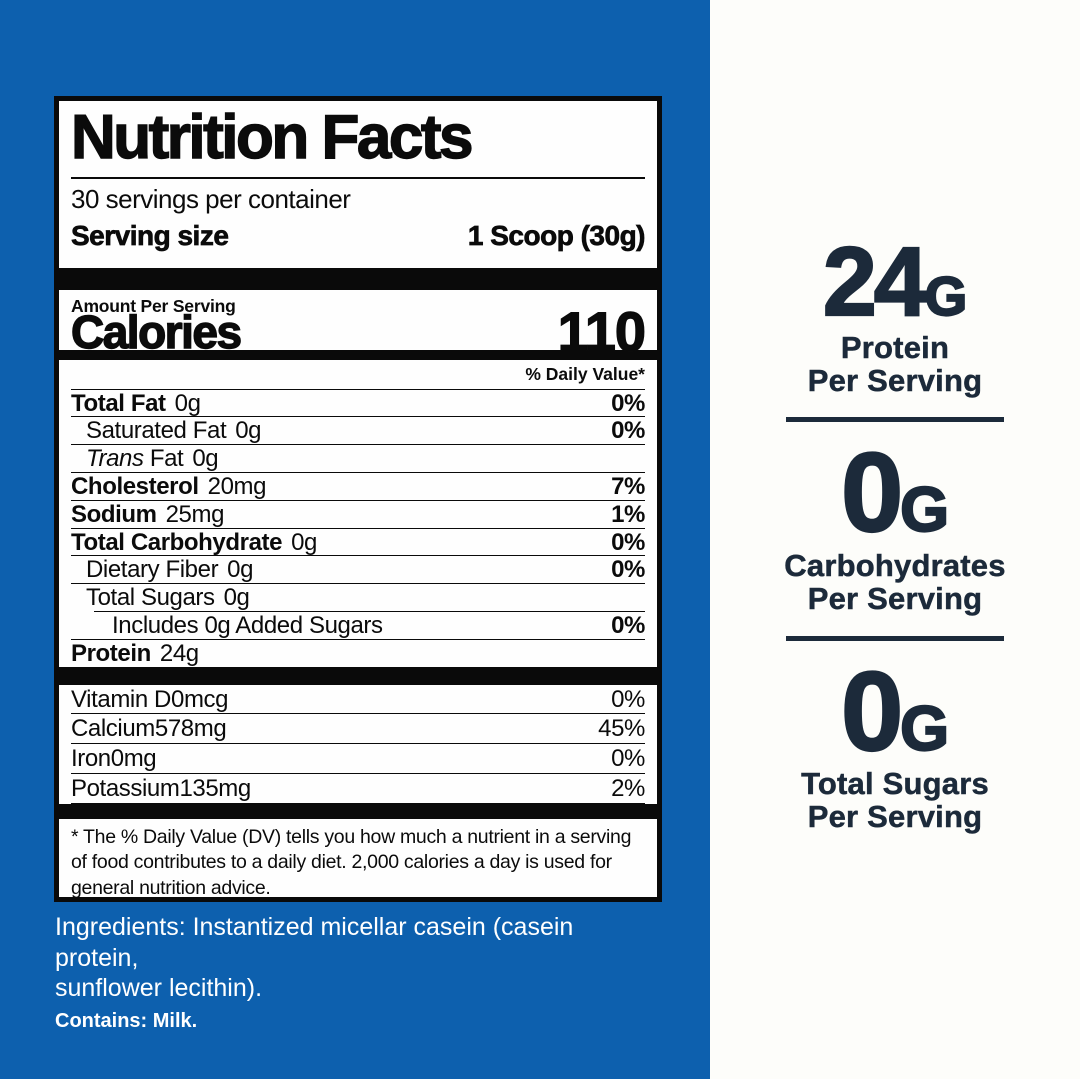 Image resolution: width=1080 pixels, height=1079 pixels. I want to click on carbohydrates-callout-label: Carbohydrates Per Serving, so click(895, 581).